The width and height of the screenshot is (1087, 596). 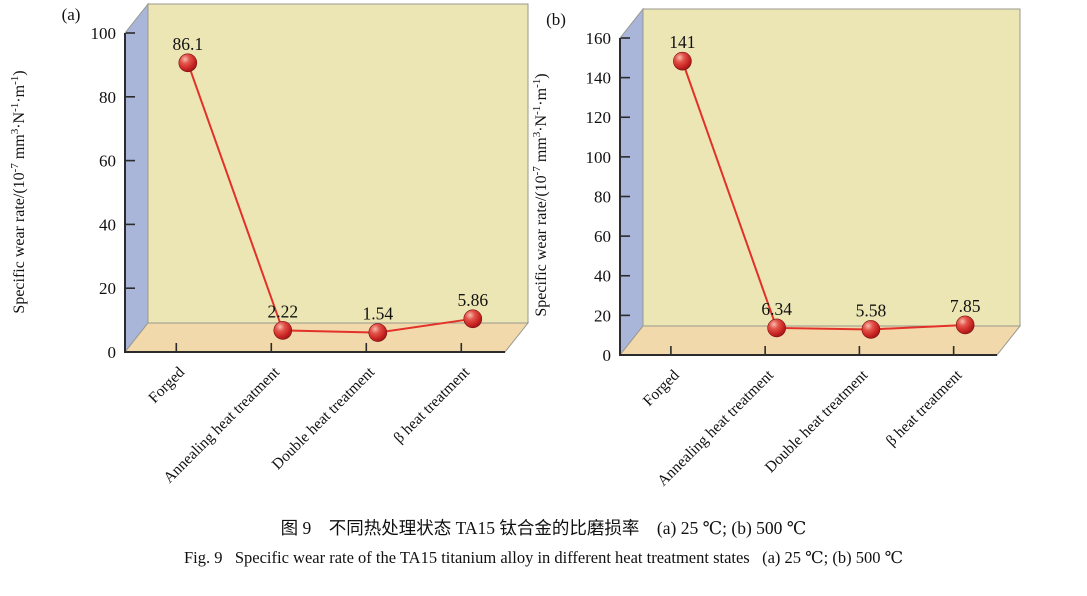 I want to click on y-tick-label: 160, so click(x=599, y=38).